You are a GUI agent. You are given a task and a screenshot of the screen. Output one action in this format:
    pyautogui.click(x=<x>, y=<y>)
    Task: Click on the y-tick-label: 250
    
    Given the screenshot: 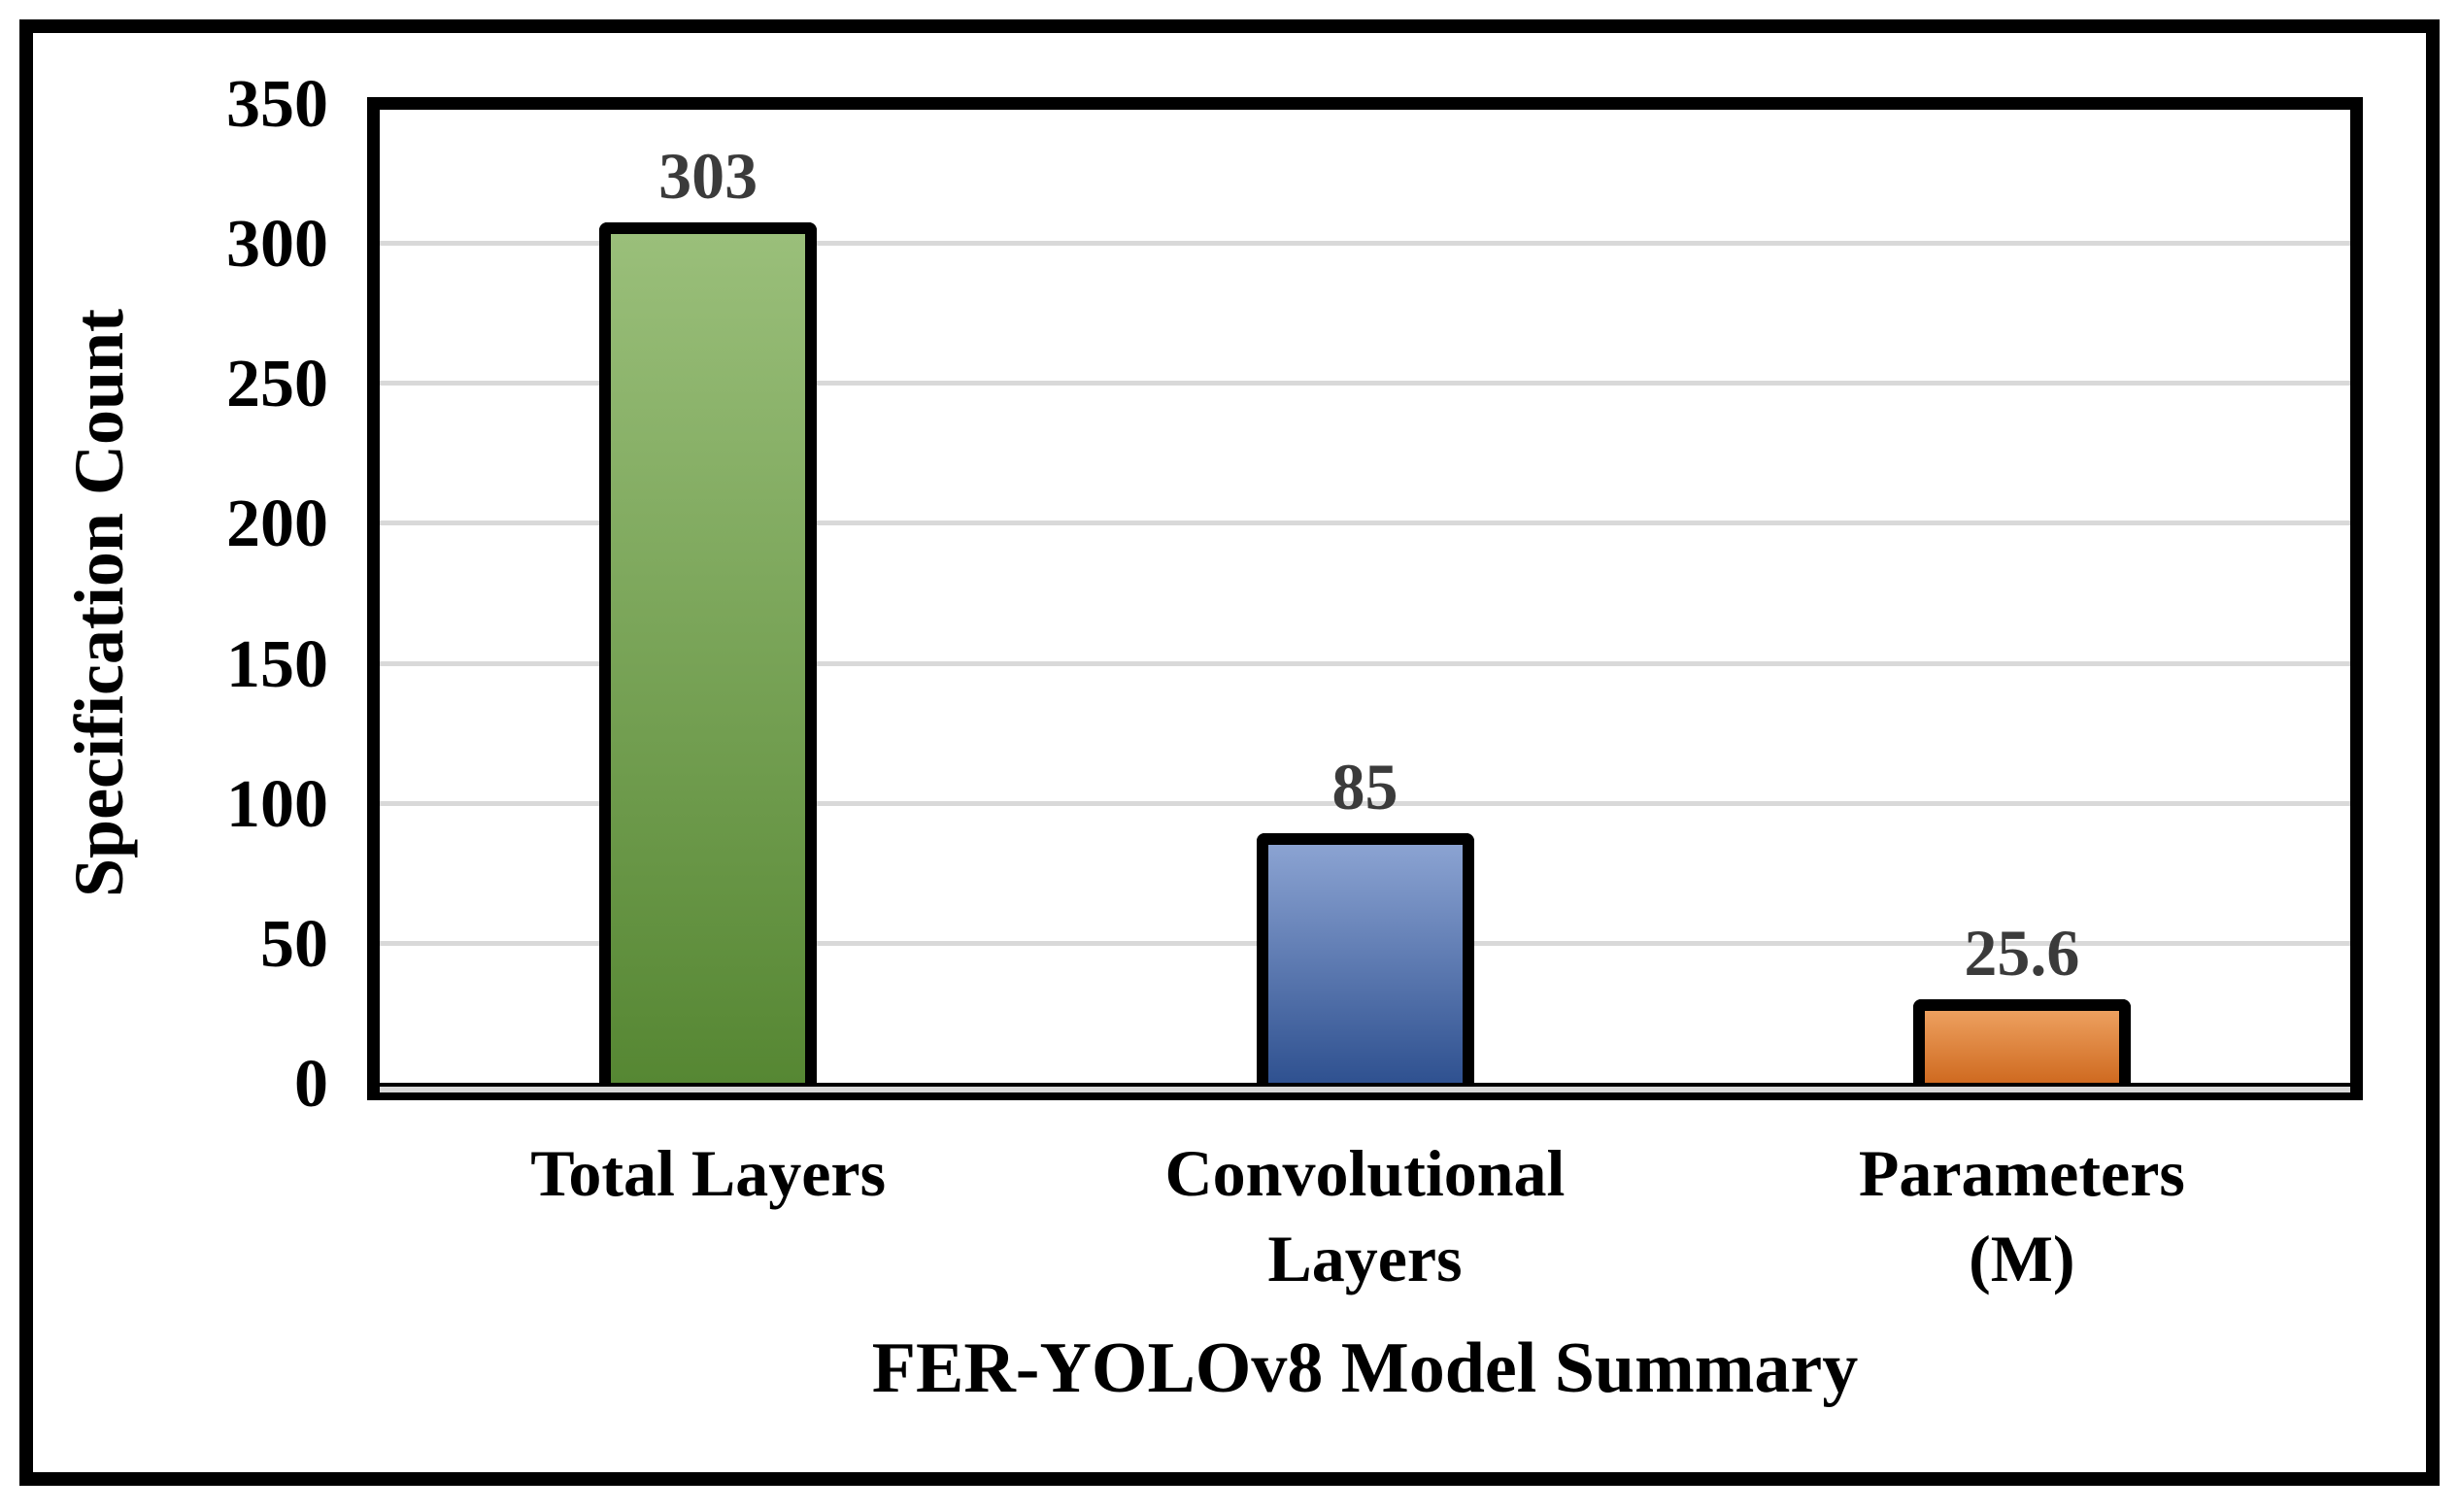 What is the action you would take?
    pyautogui.click(x=277, y=384)
    